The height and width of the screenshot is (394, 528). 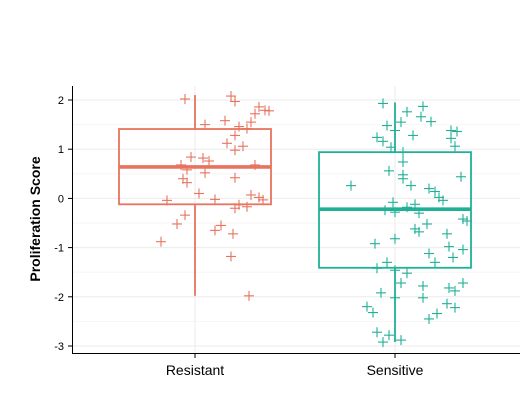 What do you see at coordinates (295, 365) in the screenshot?
I see `x-ticks: Resistant Sensitive` at bounding box center [295, 365].